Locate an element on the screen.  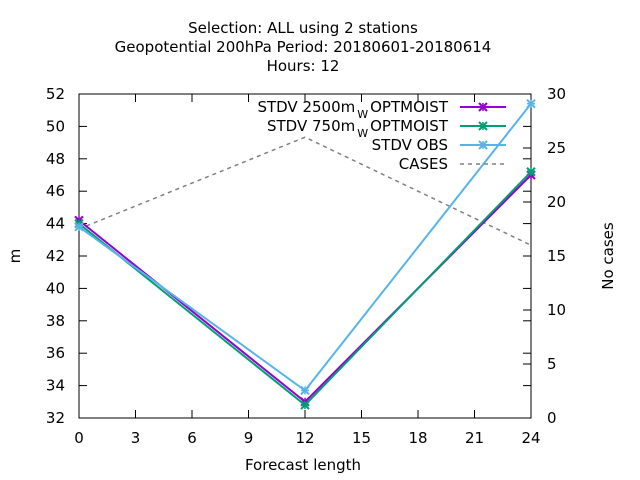
y-tick-label: 48 is located at coordinates (55, 159).